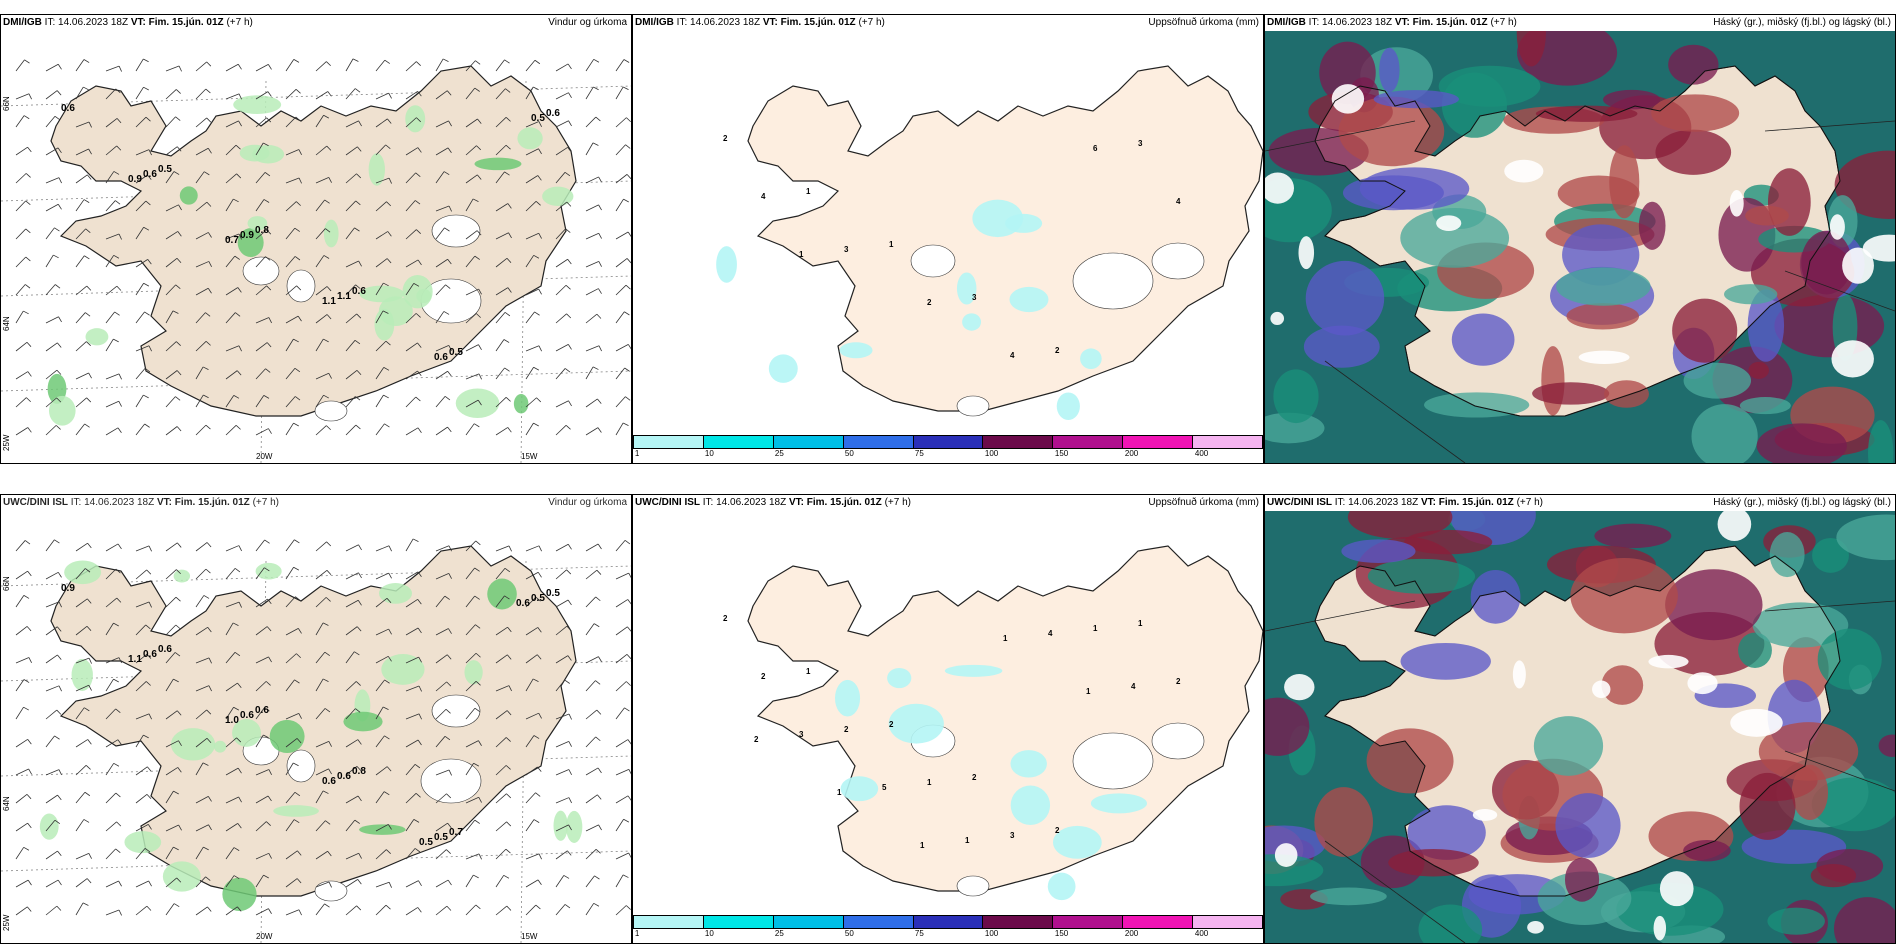 Image resolution: width=1900 pixels, height=950 pixels. What do you see at coordinates (973, 670) in the screenshot?
I see `accum-precip-area` at bounding box center [973, 670].